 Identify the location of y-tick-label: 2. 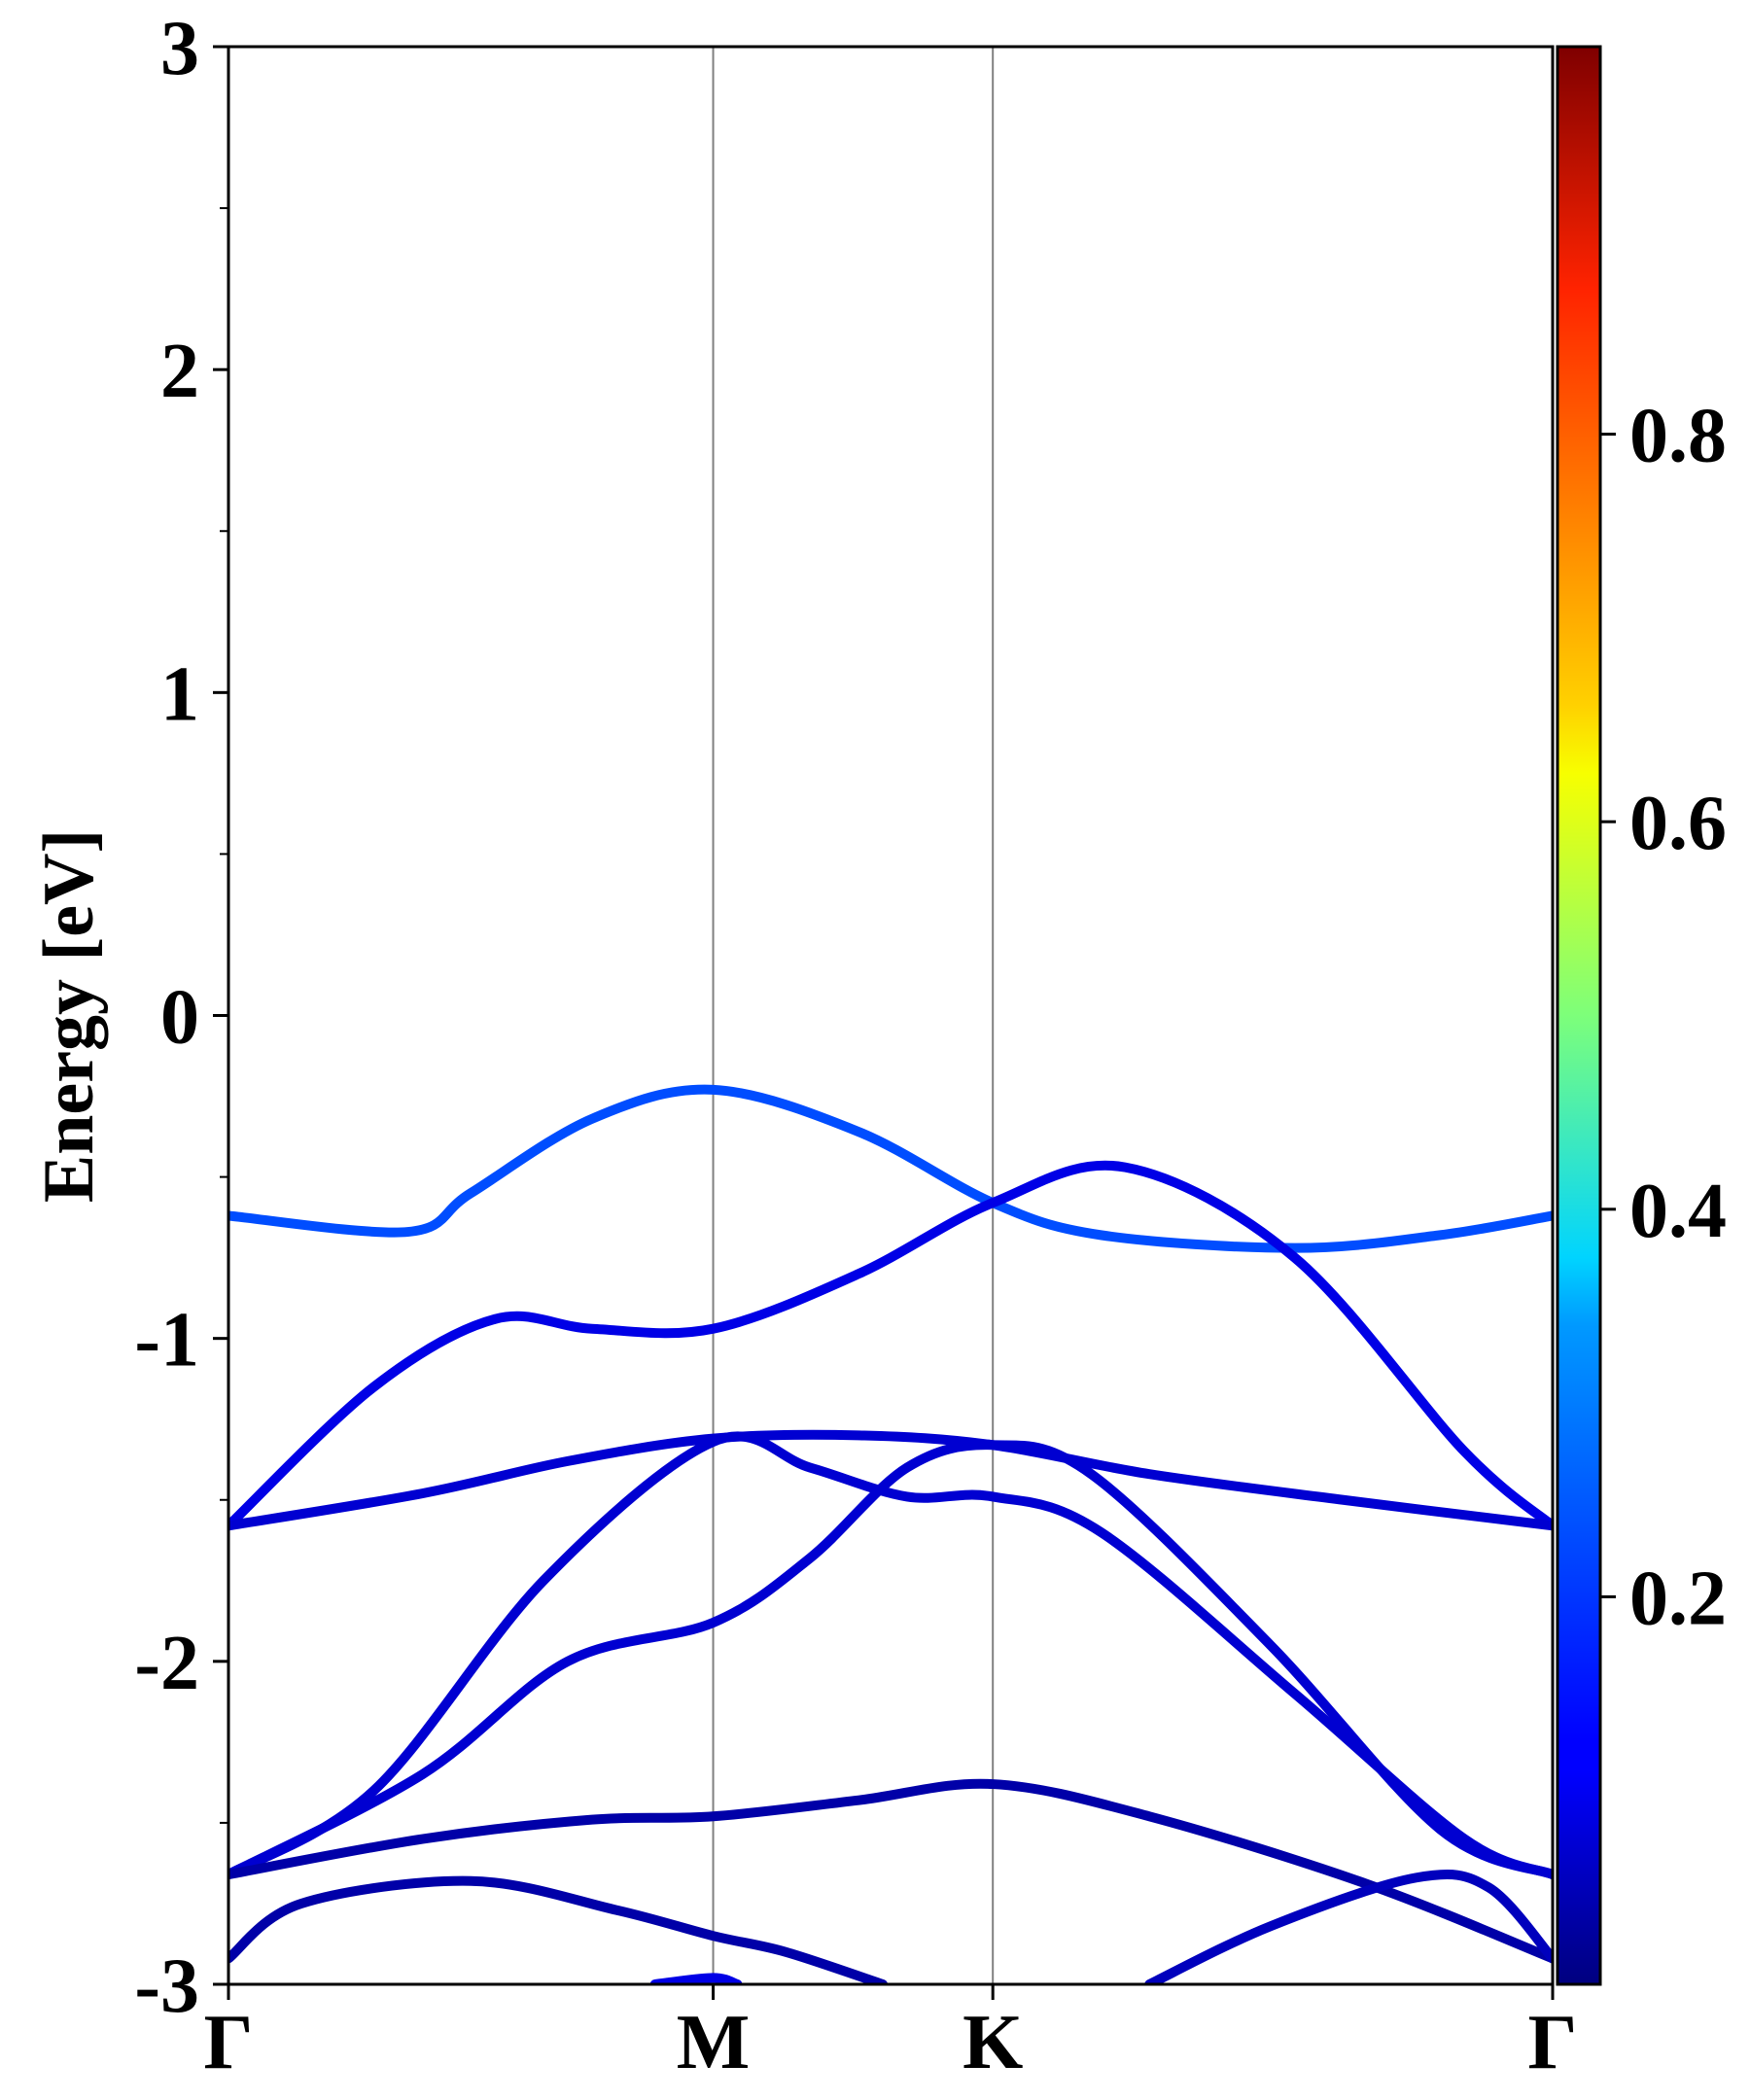
(179, 371).